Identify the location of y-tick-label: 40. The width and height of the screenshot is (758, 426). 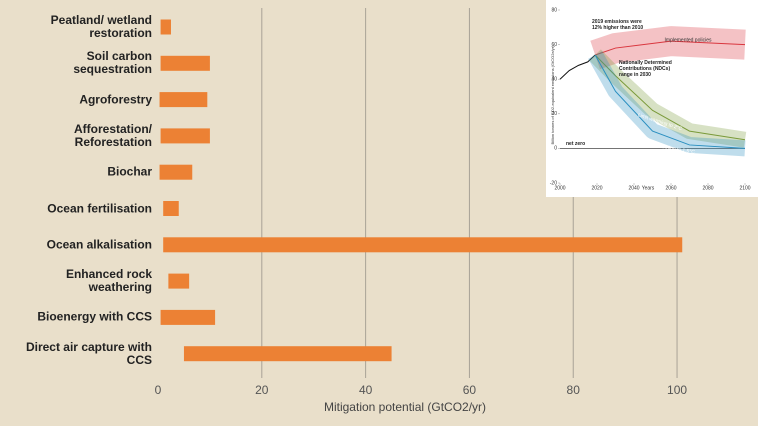
(554, 80).